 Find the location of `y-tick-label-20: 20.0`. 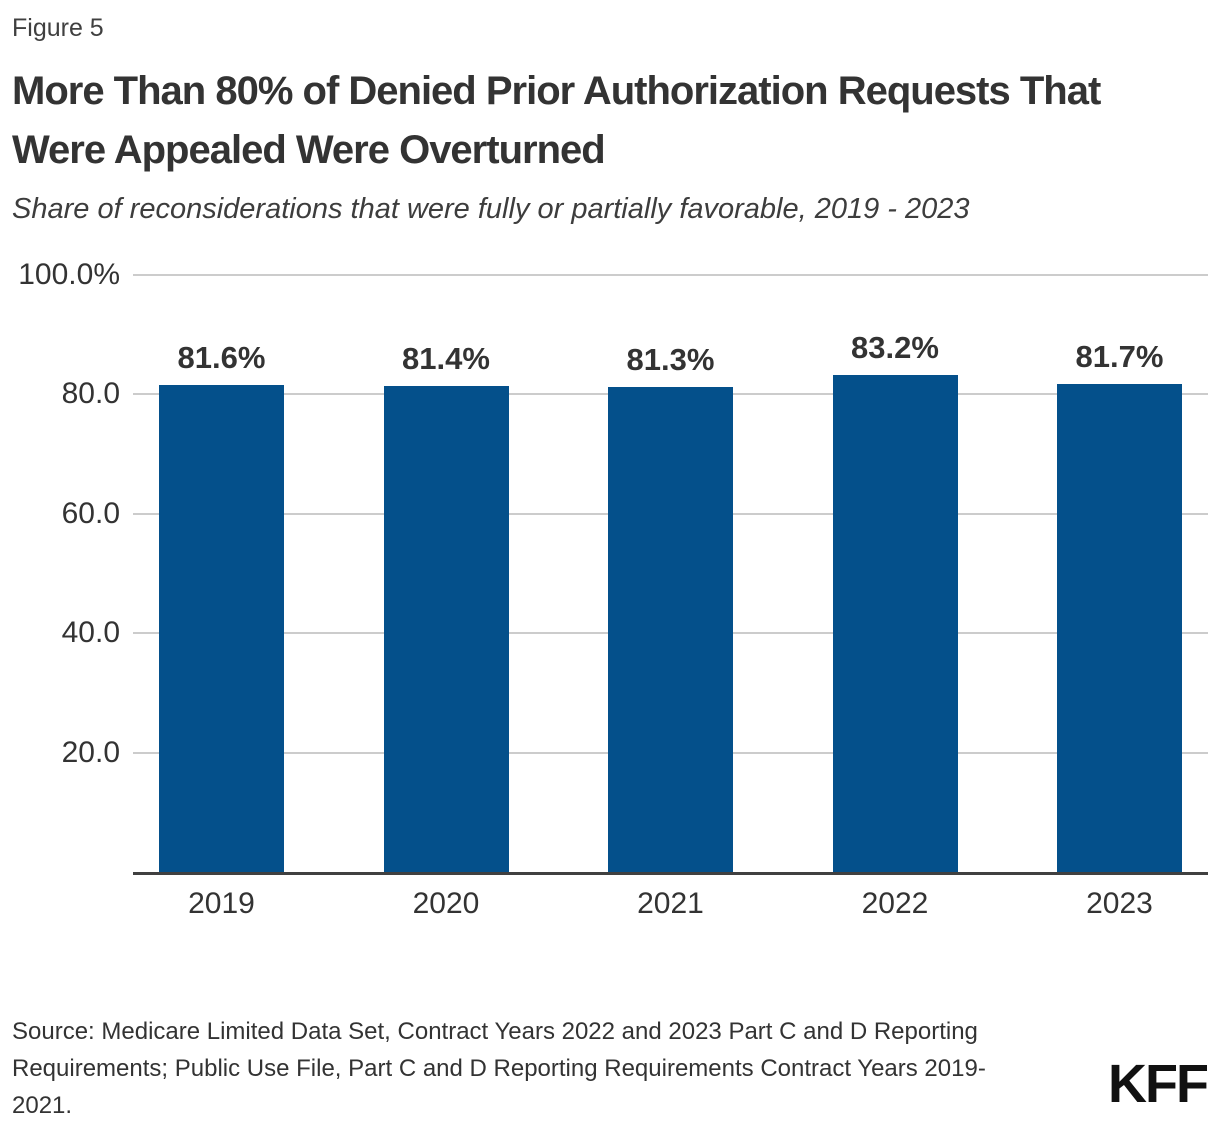

y-tick-label-20: 20.0 is located at coordinates (90, 752).